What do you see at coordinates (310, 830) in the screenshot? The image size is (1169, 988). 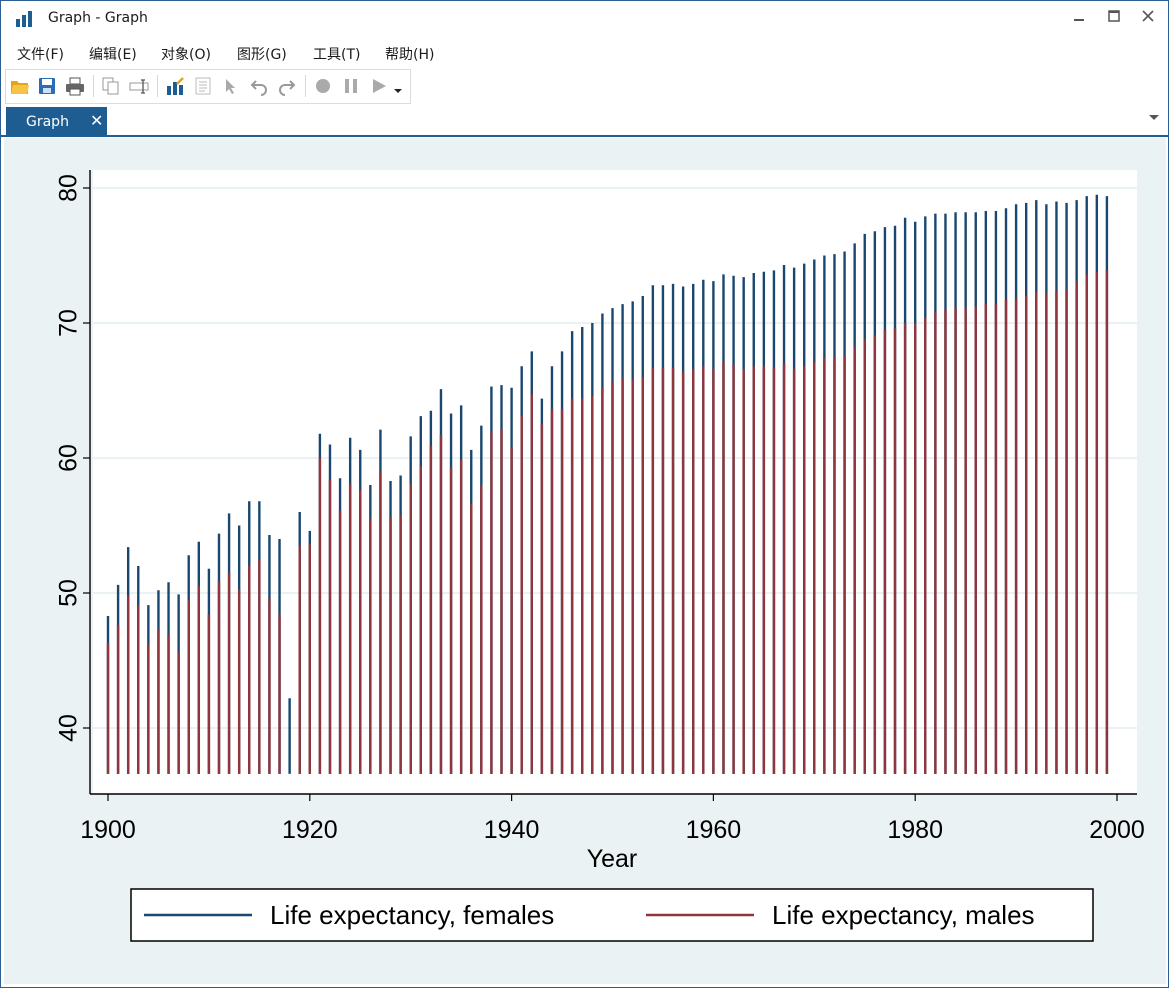 I see `x-tick-label: 1920` at bounding box center [310, 830].